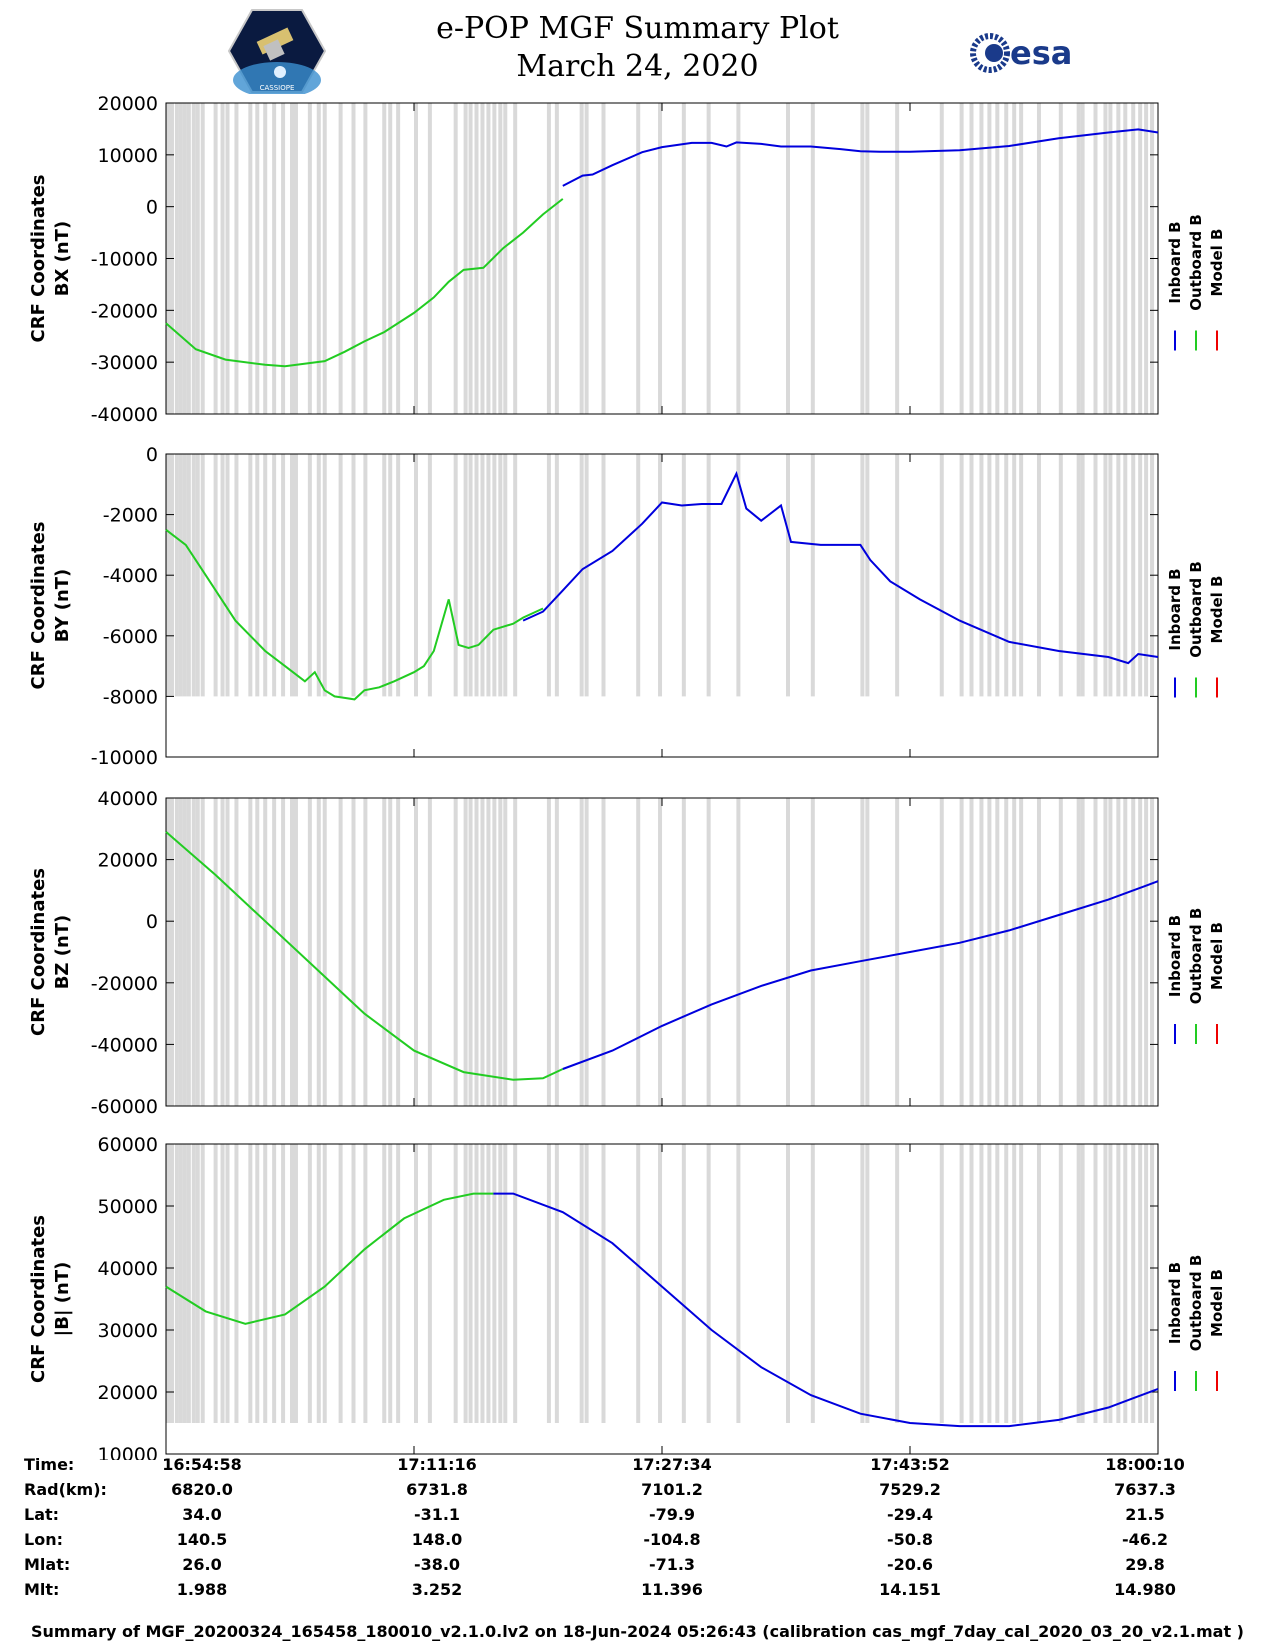 The width and height of the screenshot is (1275, 1650). What do you see at coordinates (1145, 1514) in the screenshot?
I see `ephemeris-value: 21.5` at bounding box center [1145, 1514].